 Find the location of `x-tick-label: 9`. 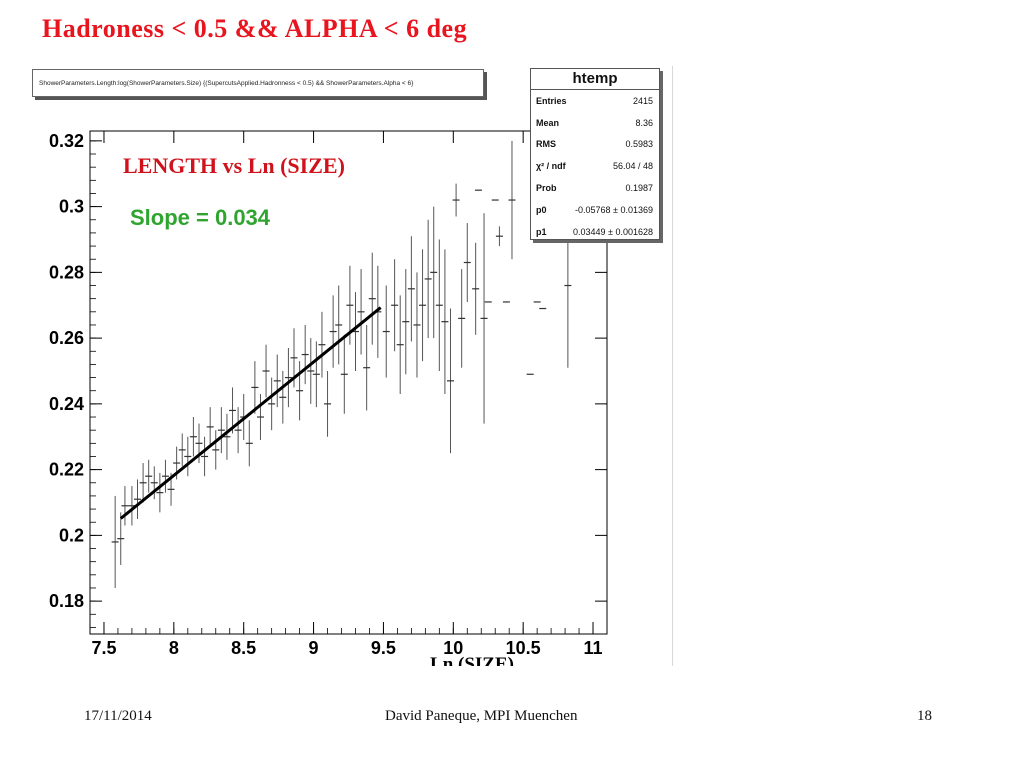

x-tick-label: 9 is located at coordinates (314, 648).